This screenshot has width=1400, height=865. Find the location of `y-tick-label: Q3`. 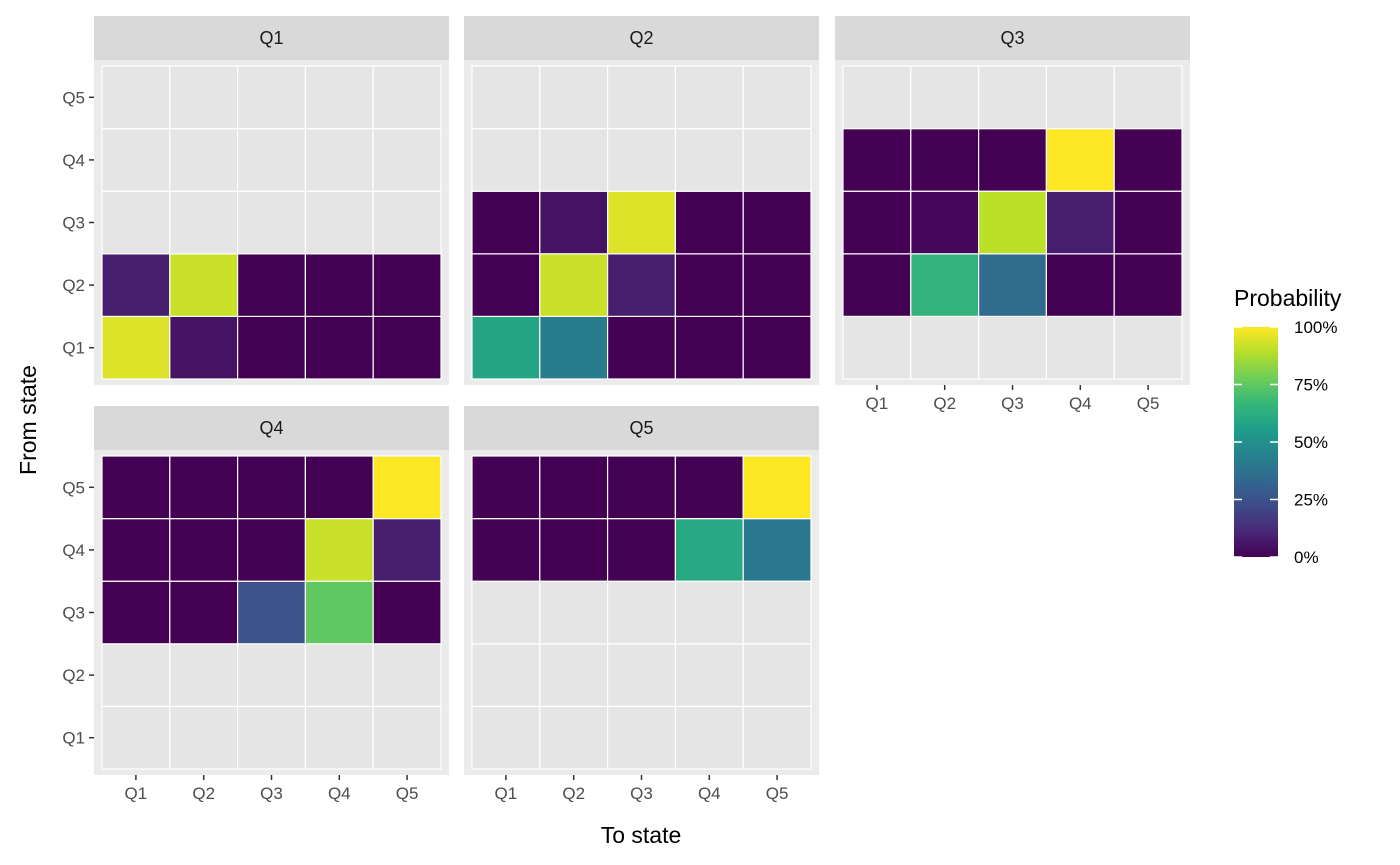

y-tick-label: Q3 is located at coordinates (73, 223).